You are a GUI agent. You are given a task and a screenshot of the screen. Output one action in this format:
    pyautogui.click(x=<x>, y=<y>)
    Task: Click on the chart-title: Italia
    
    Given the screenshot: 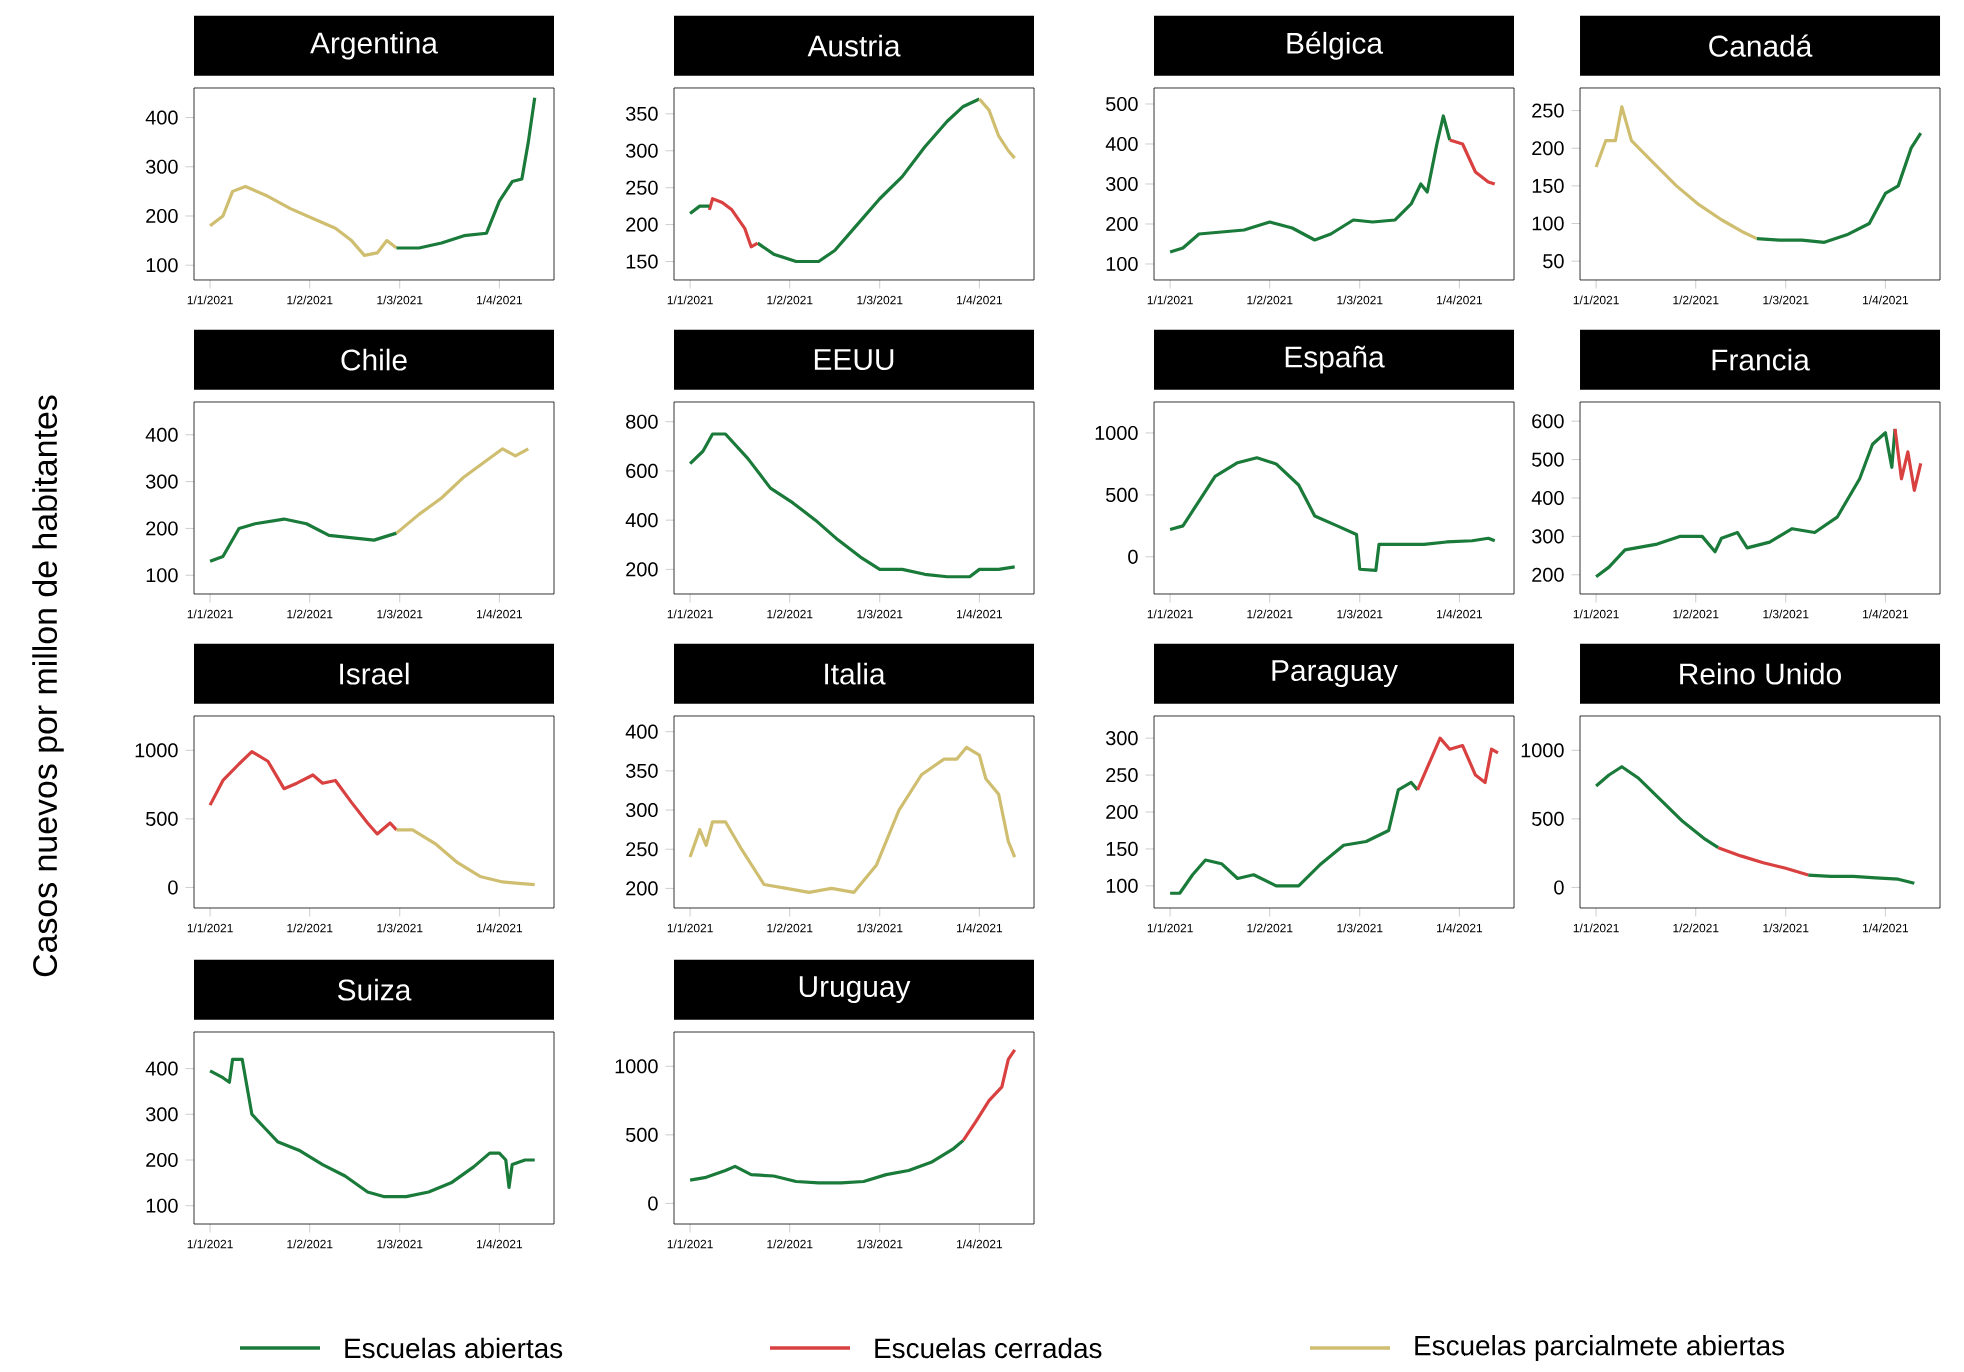 What is the action you would take?
    pyautogui.click(x=855, y=673)
    